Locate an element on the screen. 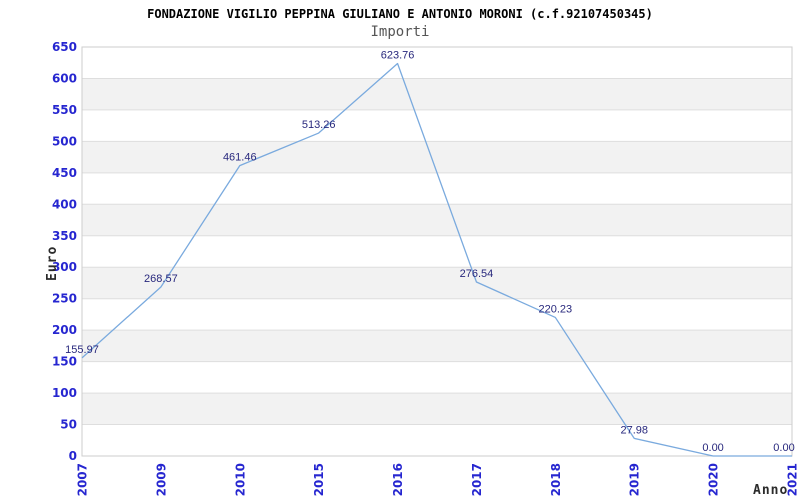 The width and height of the screenshot is (800, 500). y-tick-label: 500 is located at coordinates (64, 141).